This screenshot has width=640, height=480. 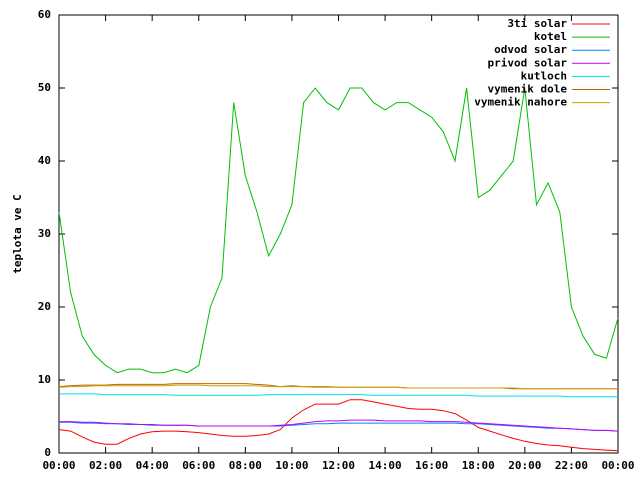 What do you see at coordinates (44, 87) in the screenshot?
I see `y-tick-label: 50` at bounding box center [44, 87].